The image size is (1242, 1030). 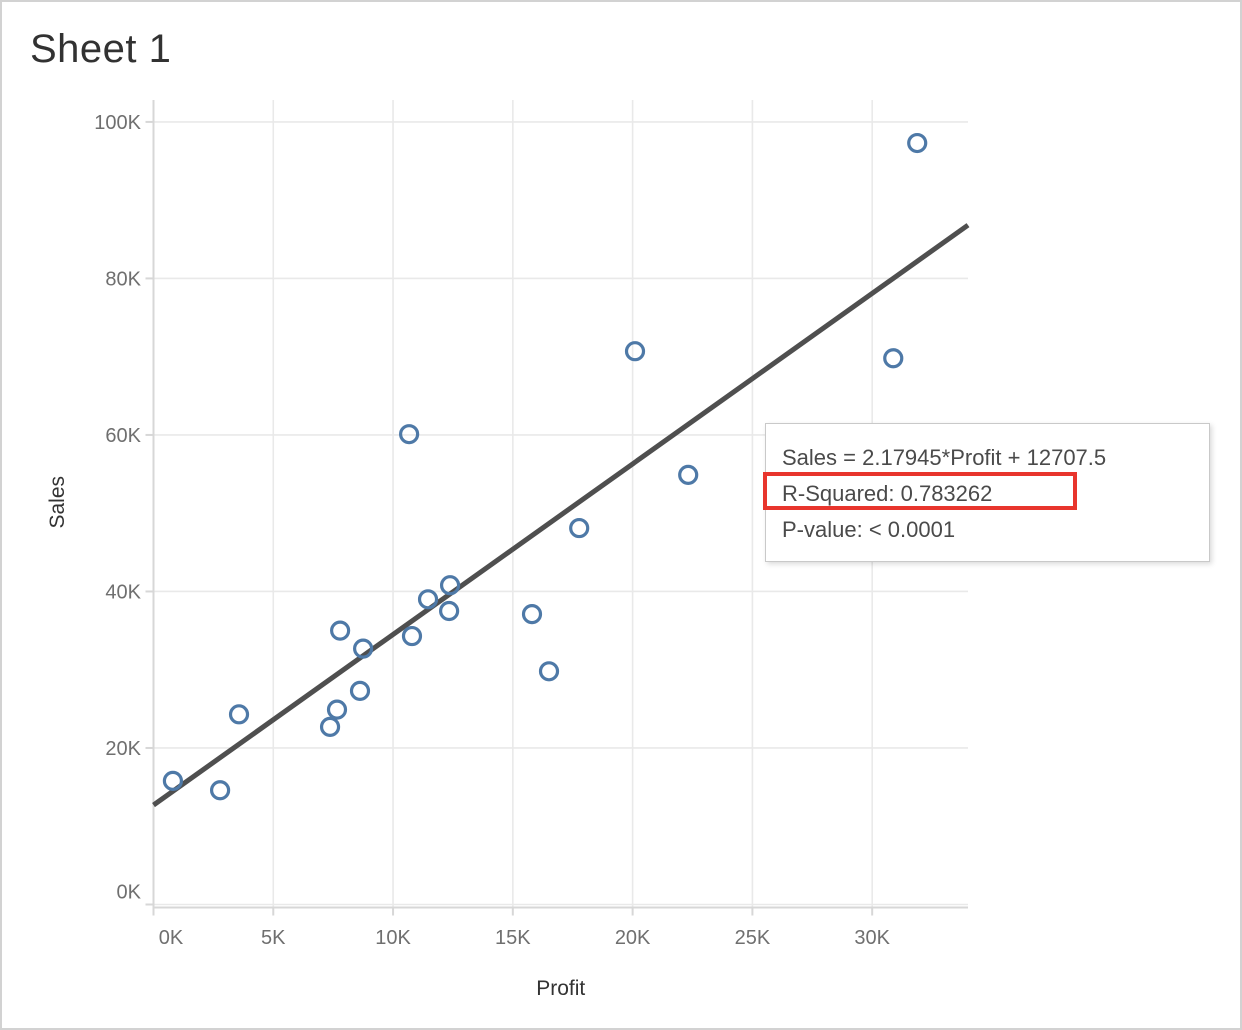 What do you see at coordinates (633, 938) in the screenshot?
I see `x-tick-label: 20K` at bounding box center [633, 938].